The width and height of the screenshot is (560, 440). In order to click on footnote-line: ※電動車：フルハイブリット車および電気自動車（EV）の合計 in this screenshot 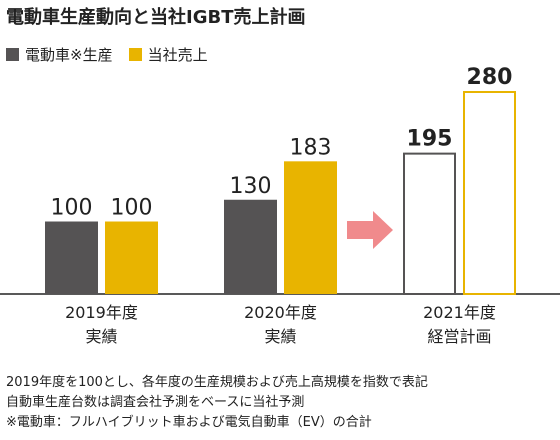, I will do `click(189, 422)`.